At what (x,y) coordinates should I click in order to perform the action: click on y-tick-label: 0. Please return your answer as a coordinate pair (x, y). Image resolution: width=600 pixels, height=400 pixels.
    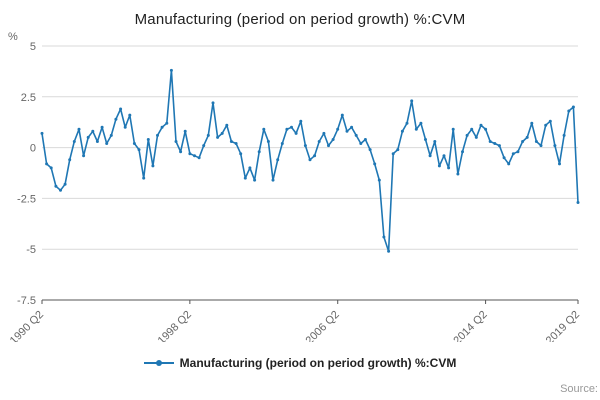
    Looking at the image, I should click on (33, 149).